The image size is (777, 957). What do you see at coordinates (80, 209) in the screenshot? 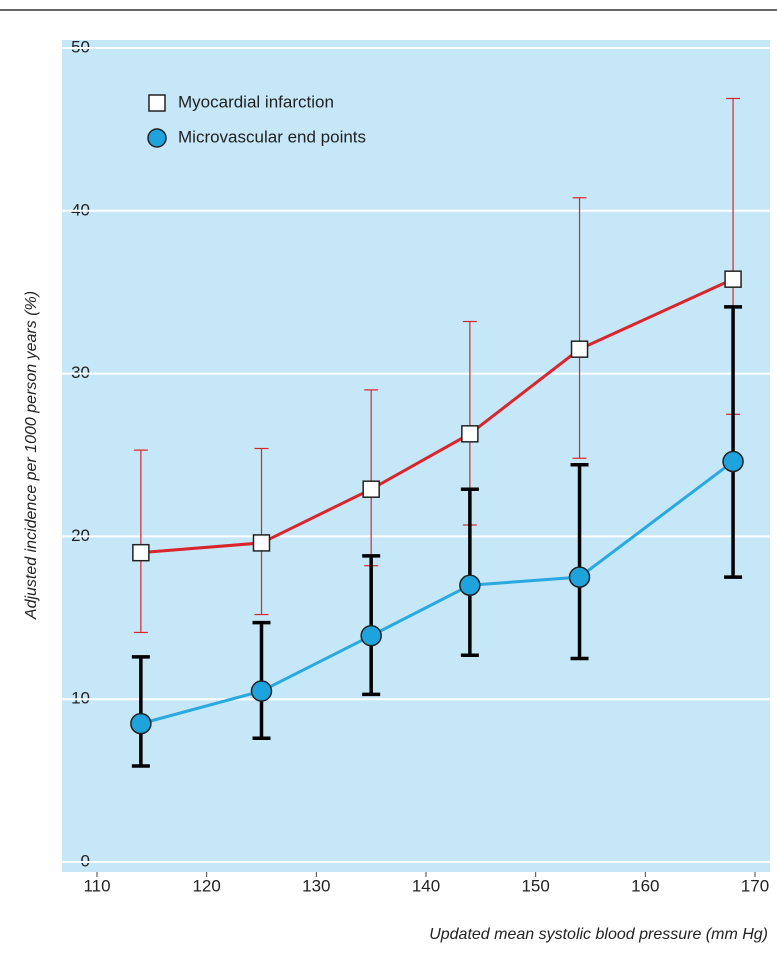
I see `y-tick-label: 40` at bounding box center [80, 209].